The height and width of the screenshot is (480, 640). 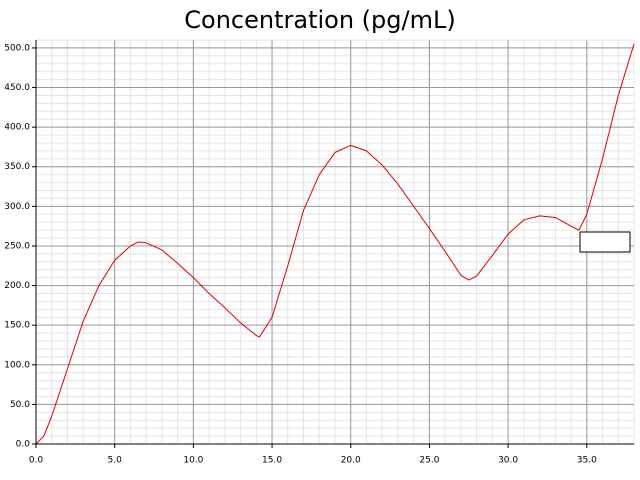 I want to click on x-tick-label: 20.0, so click(x=351, y=461).